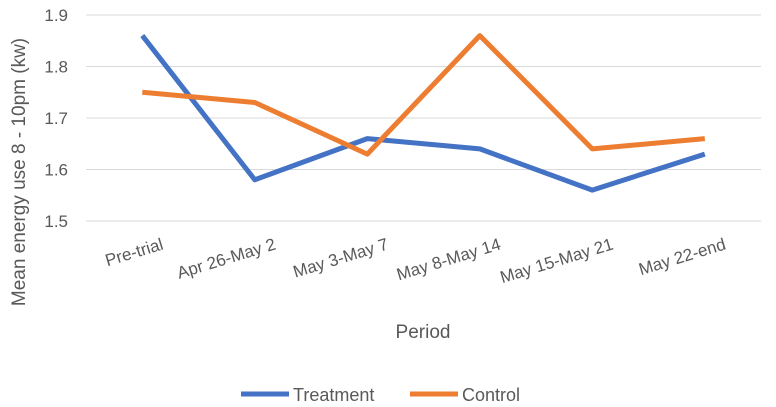  I want to click on legend-label-treatment: Treatment, so click(333, 395).